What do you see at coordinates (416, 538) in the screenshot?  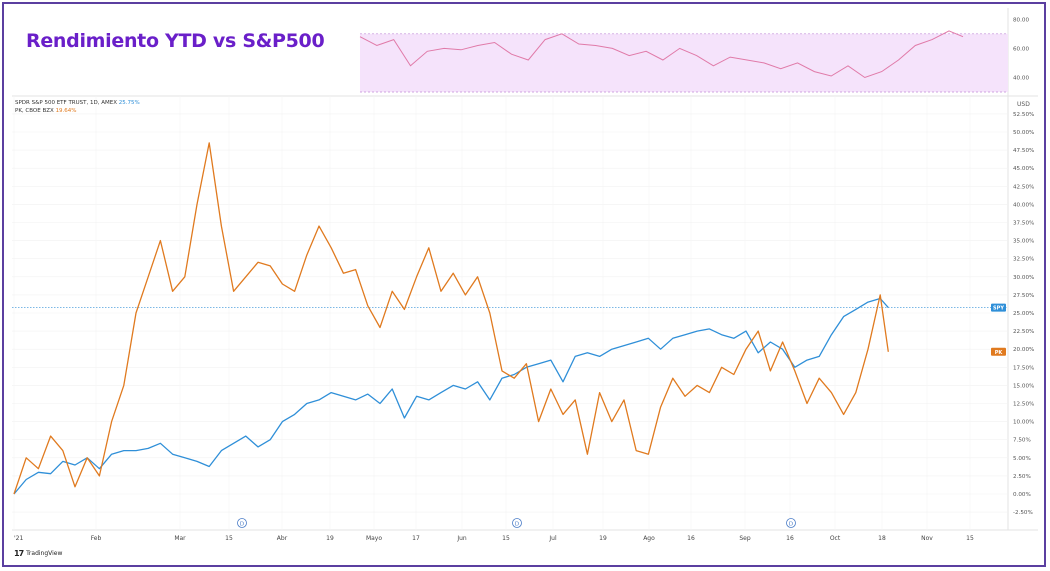 I see `x-tick-label: 17` at bounding box center [416, 538].